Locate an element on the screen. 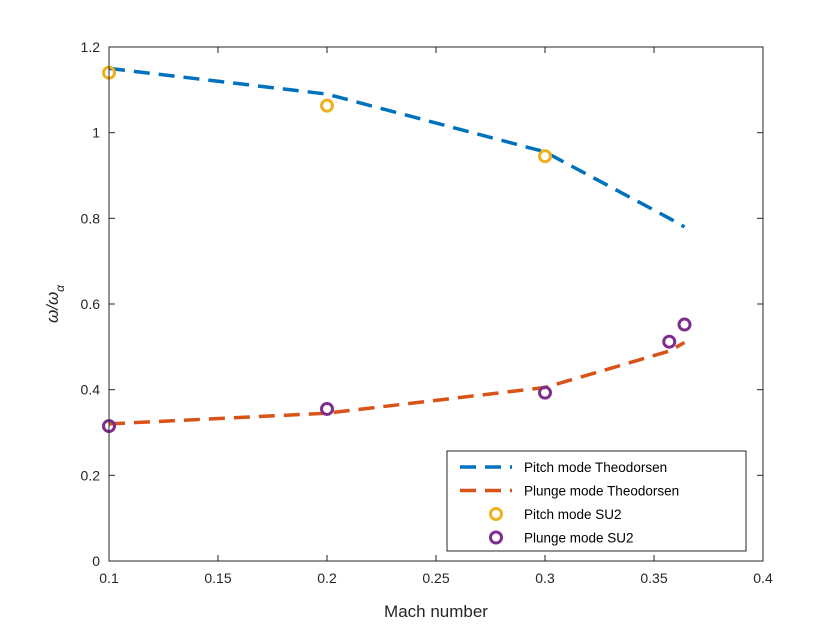 Image resolution: width=840 pixels, height=630 pixels. x-tick-label: 0.3 is located at coordinates (545, 578).